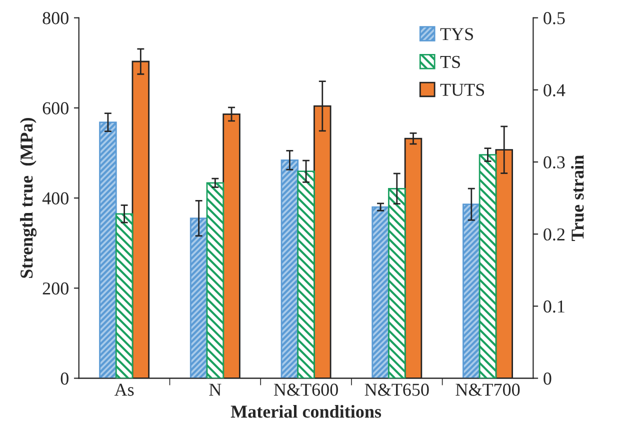  I want to click on y2-tick-label: 0.2, so click(554, 234).